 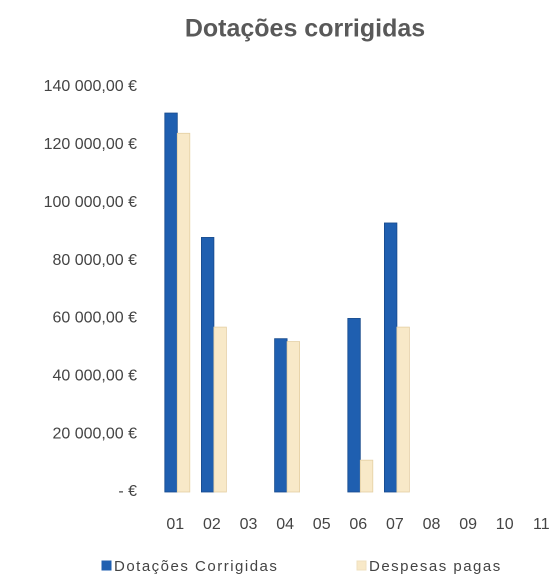 I want to click on x-tick-label: 10, so click(x=505, y=524).